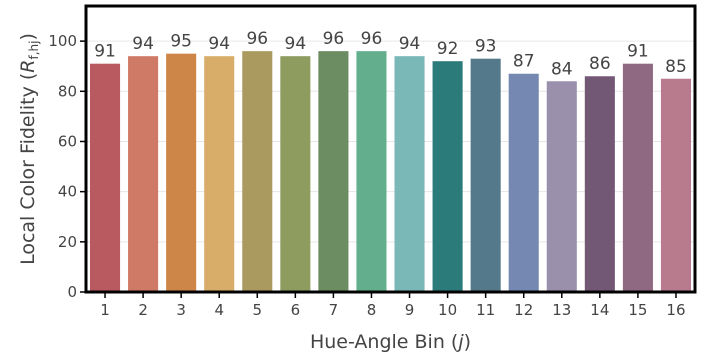 Image resolution: width=701 pixels, height=355 pixels. What do you see at coordinates (67, 91) in the screenshot?
I see `y-tick-label: 80` at bounding box center [67, 91].